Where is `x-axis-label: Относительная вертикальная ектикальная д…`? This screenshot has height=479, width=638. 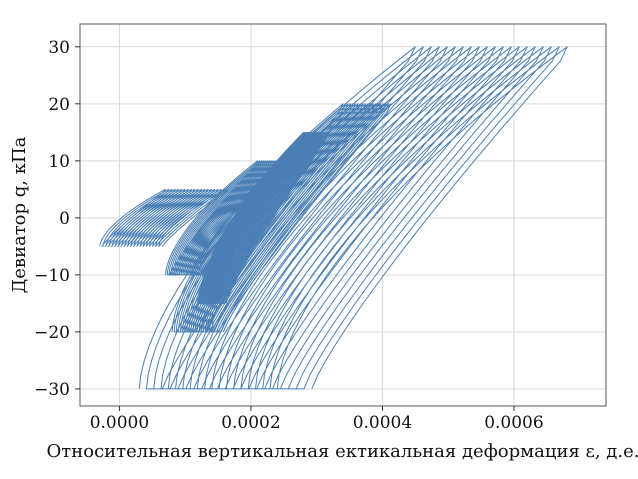 x-axis-label: Относительная вертикальная ектикальная д… is located at coordinates (342, 451).